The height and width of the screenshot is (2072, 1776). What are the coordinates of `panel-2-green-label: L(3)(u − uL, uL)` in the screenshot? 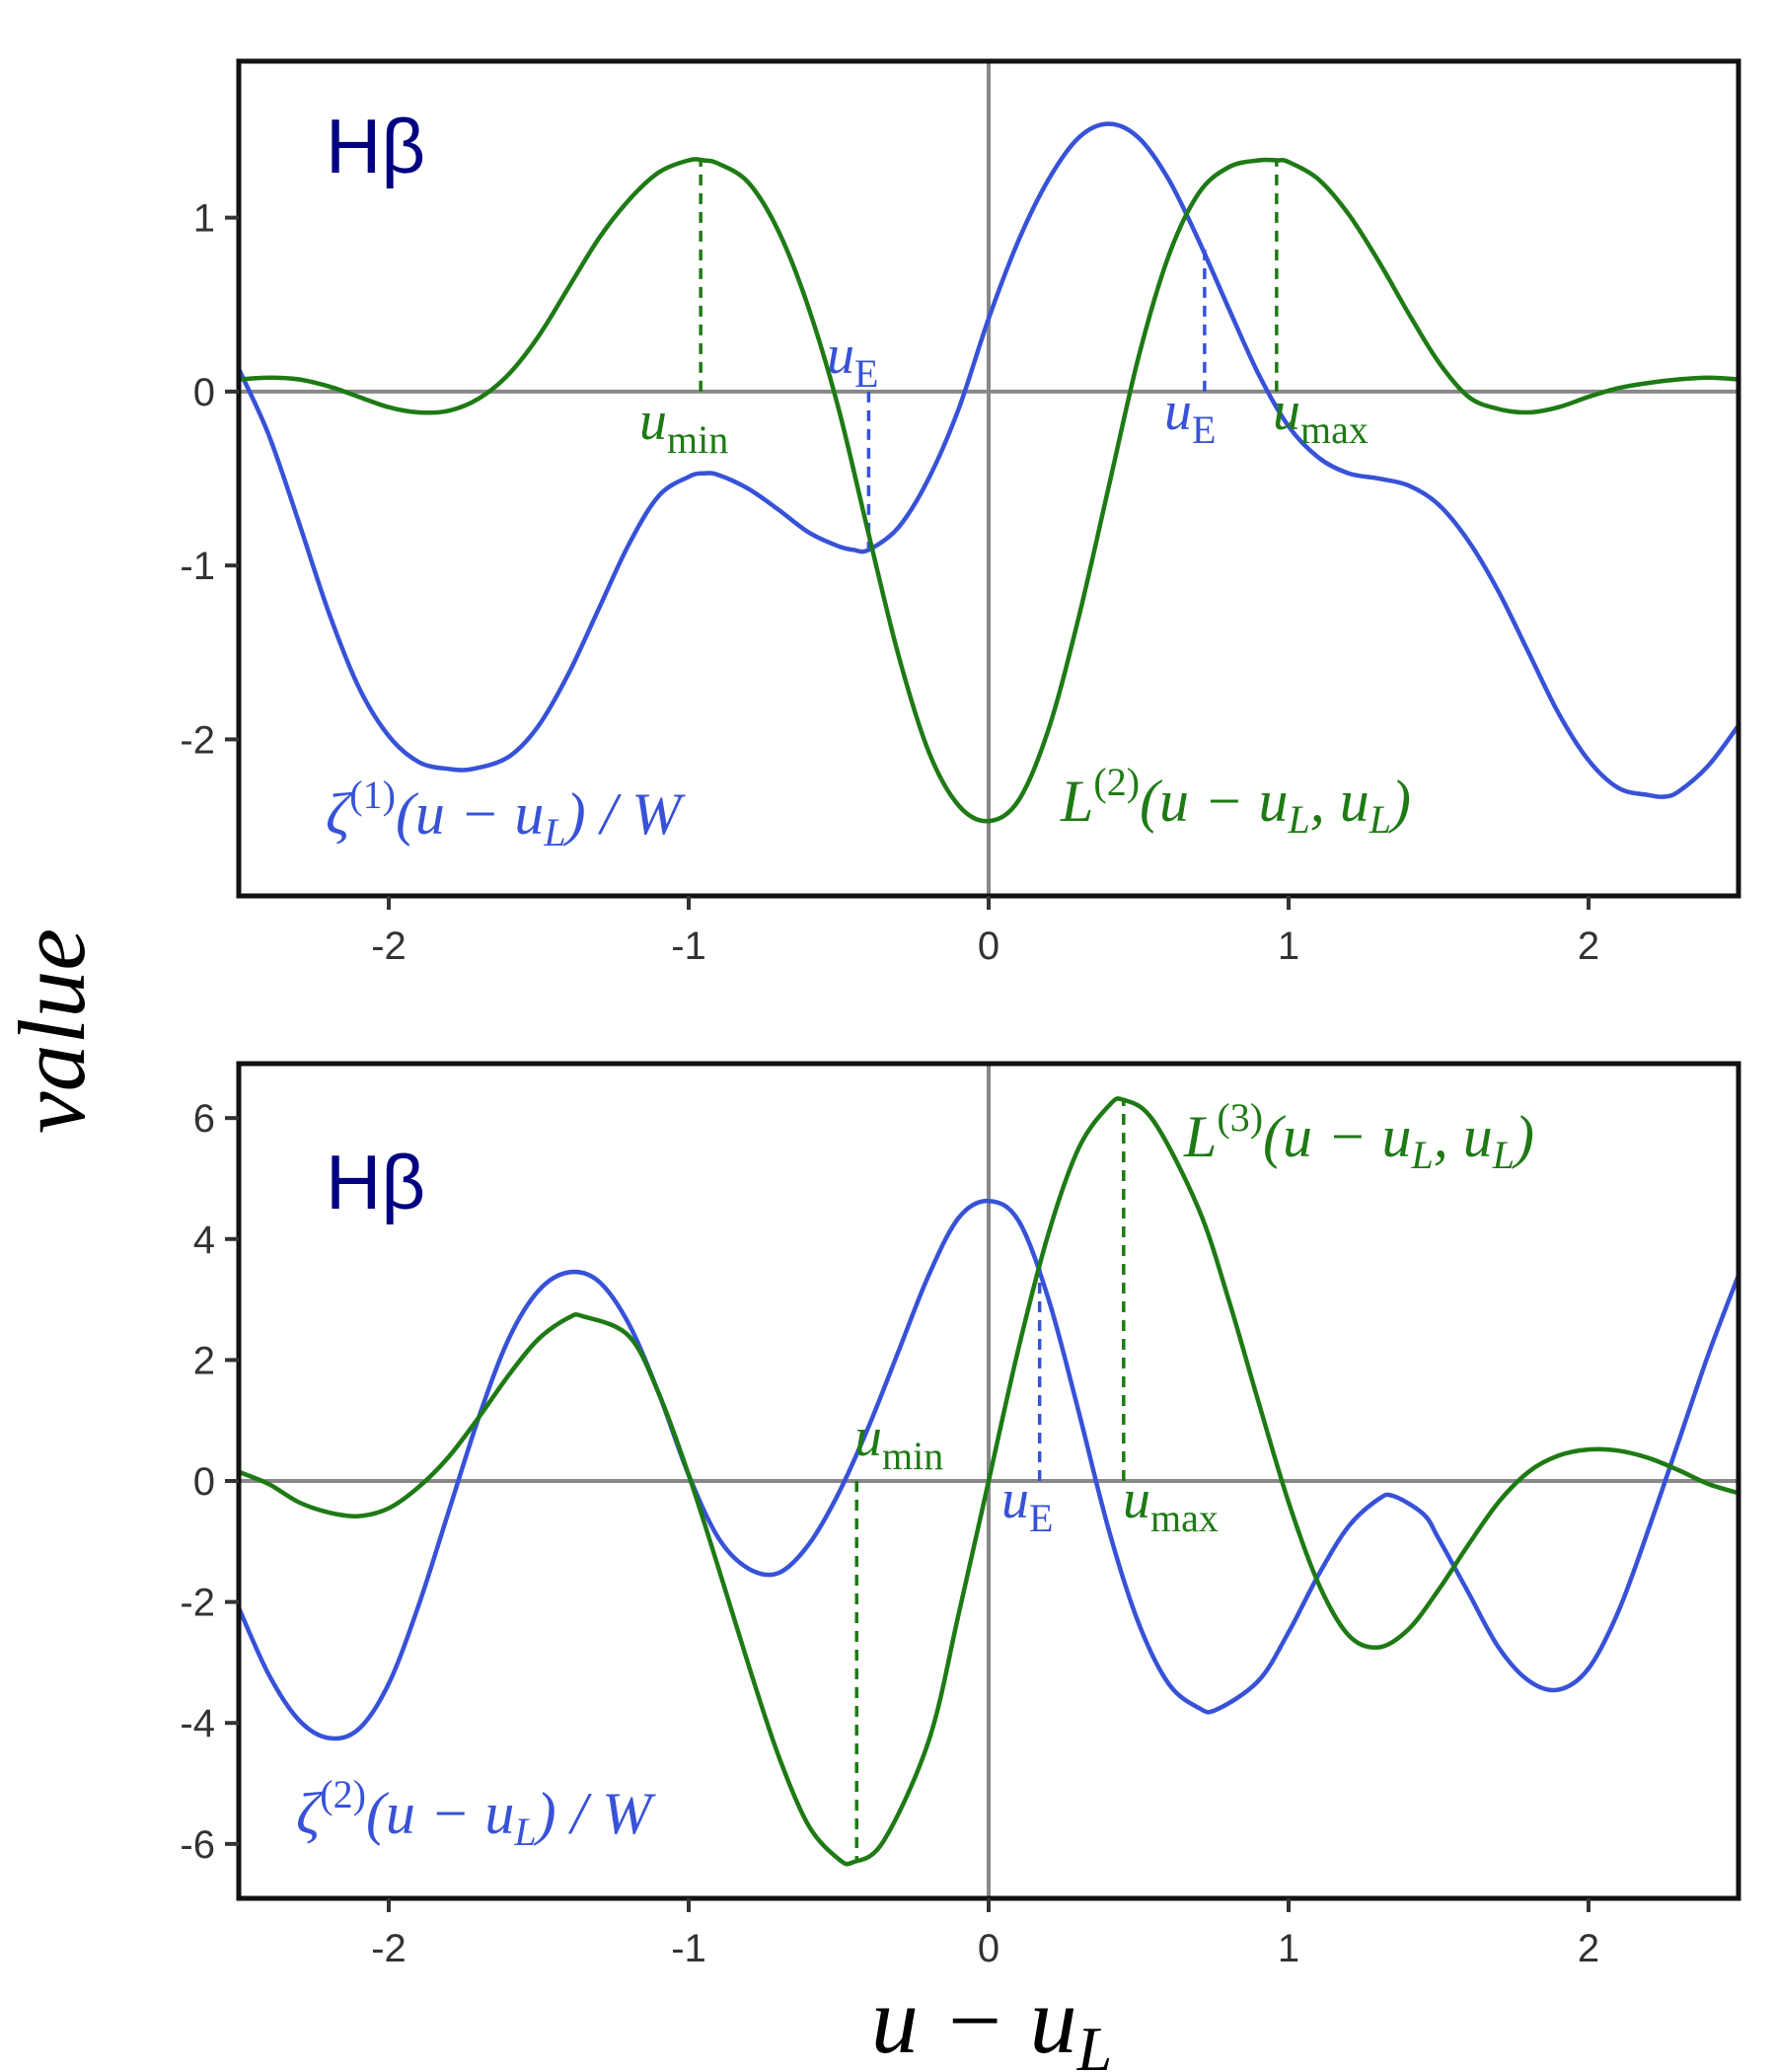 It's located at (1358, 1136).